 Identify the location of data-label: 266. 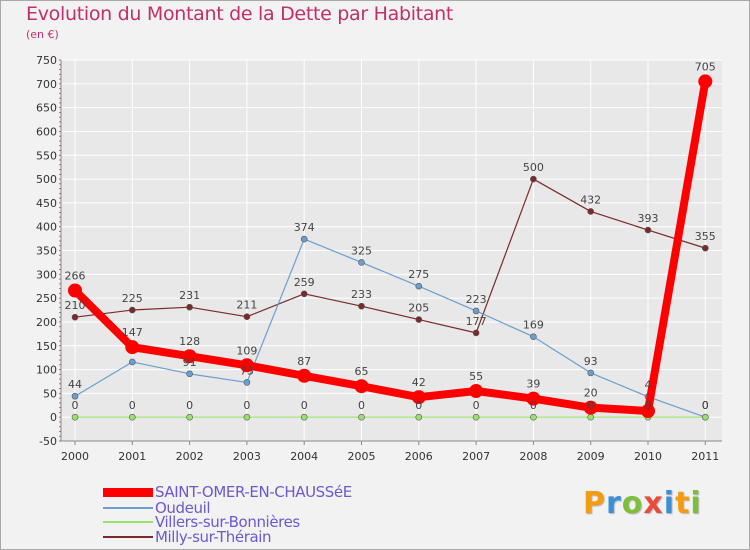
(75, 276).